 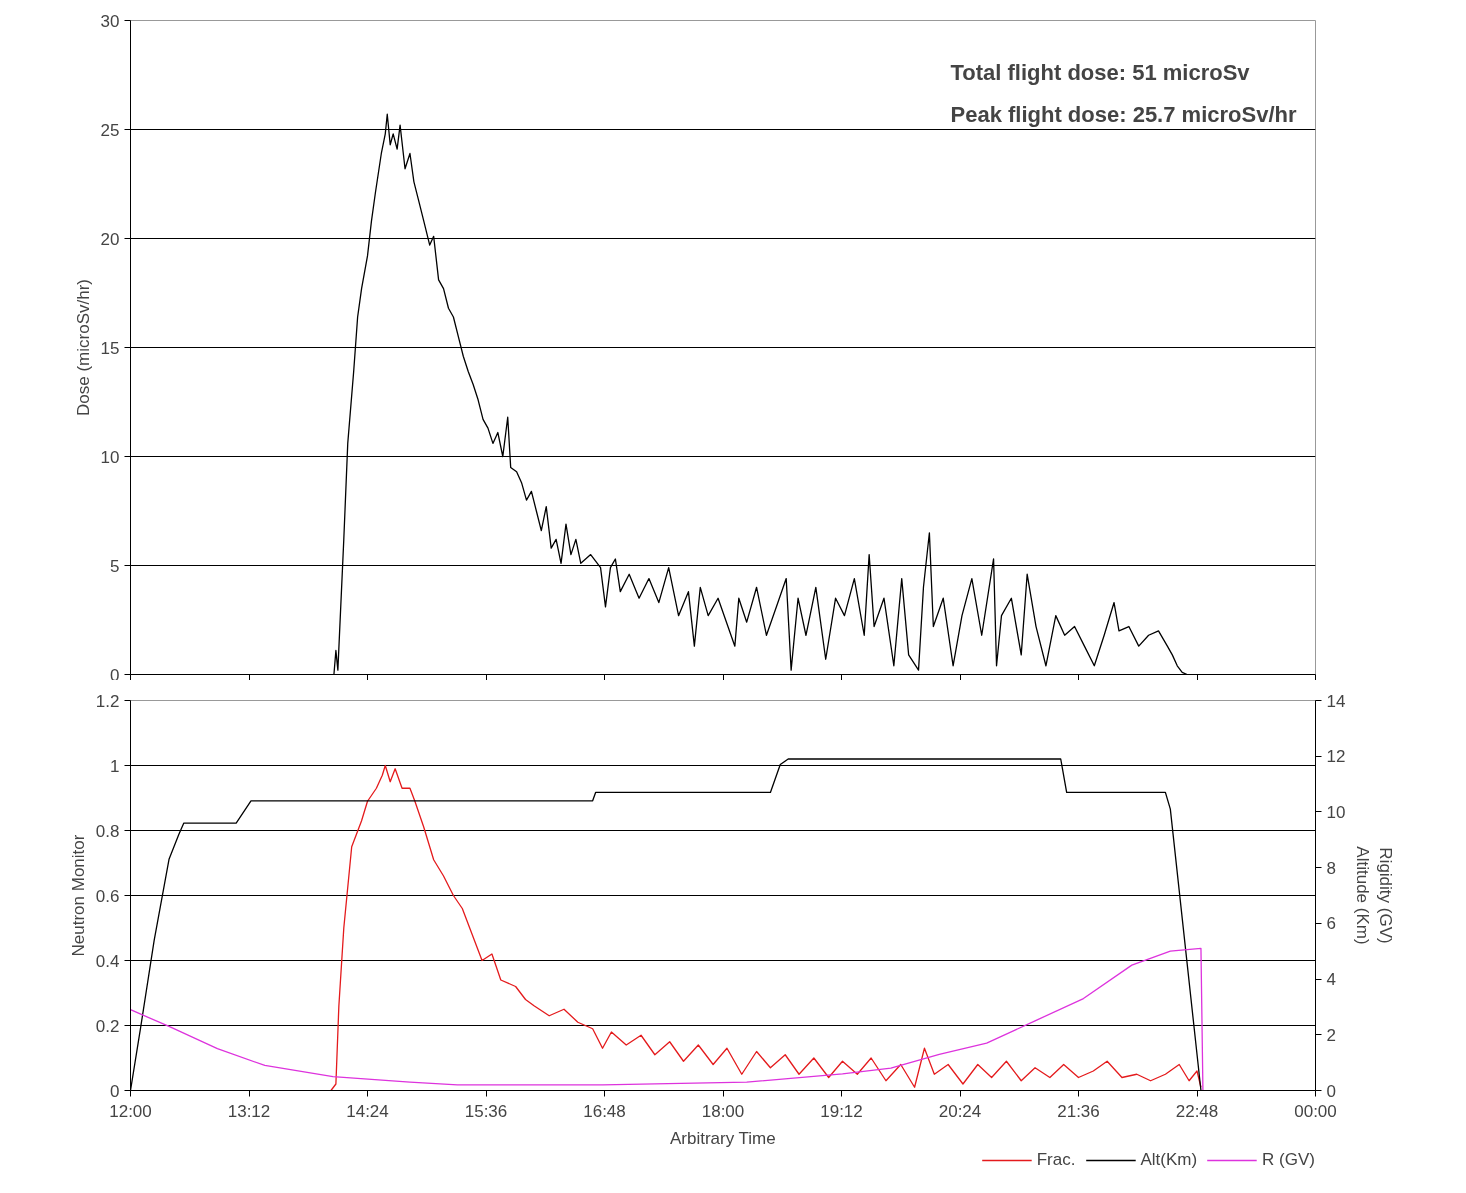 What do you see at coordinates (960, 1111) in the screenshot?
I see `x-tick-label: 20:24` at bounding box center [960, 1111].